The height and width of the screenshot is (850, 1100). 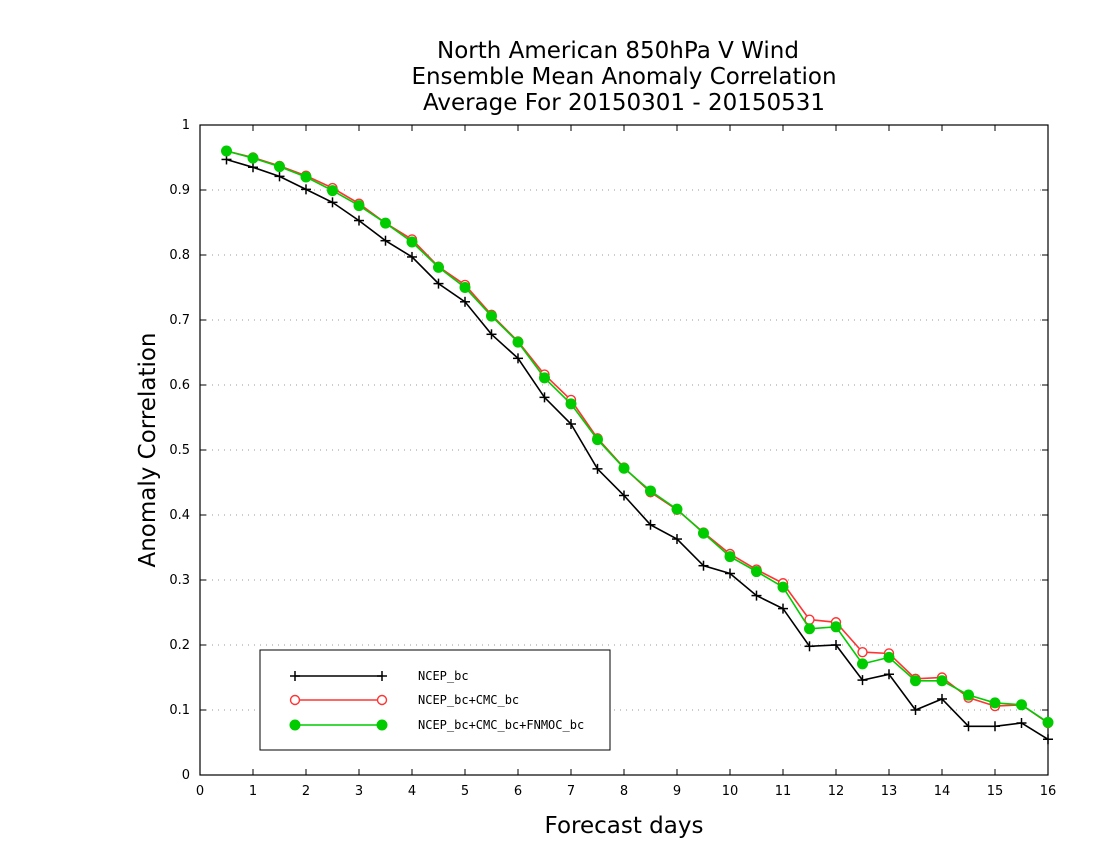 What do you see at coordinates (412, 791) in the screenshot?
I see `x-tick-label: 4` at bounding box center [412, 791].